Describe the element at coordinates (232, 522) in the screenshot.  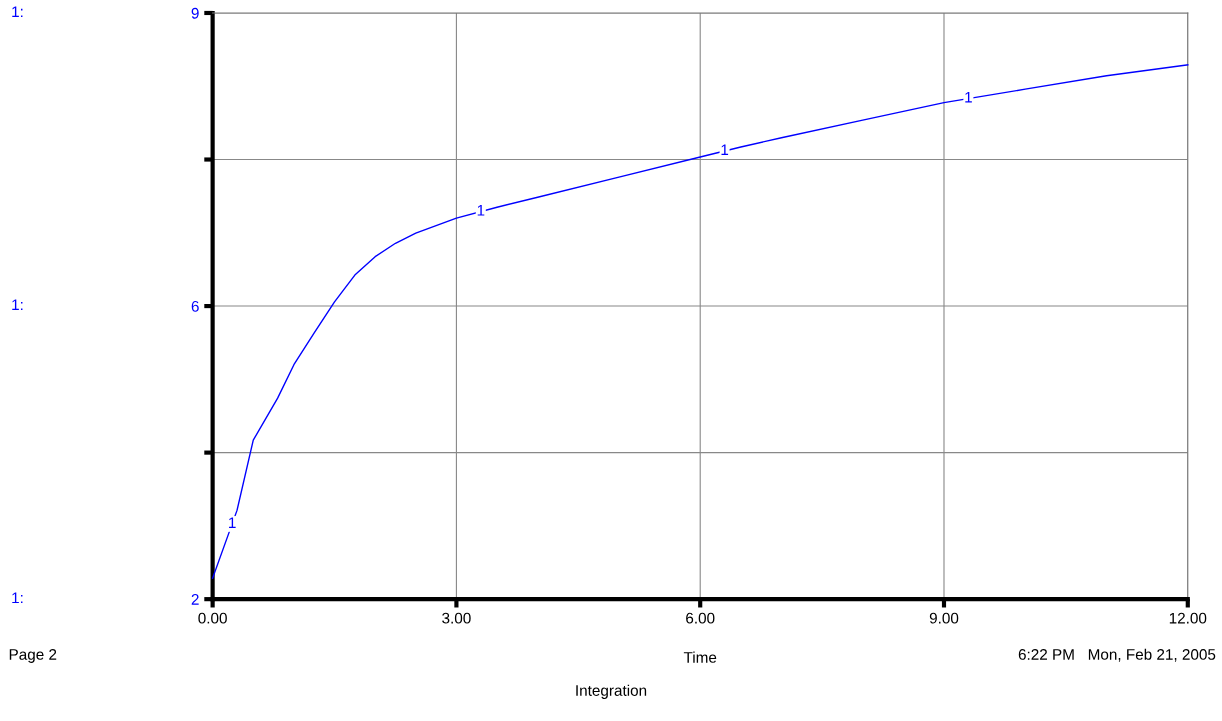
I see `series-label: 1` at that location.